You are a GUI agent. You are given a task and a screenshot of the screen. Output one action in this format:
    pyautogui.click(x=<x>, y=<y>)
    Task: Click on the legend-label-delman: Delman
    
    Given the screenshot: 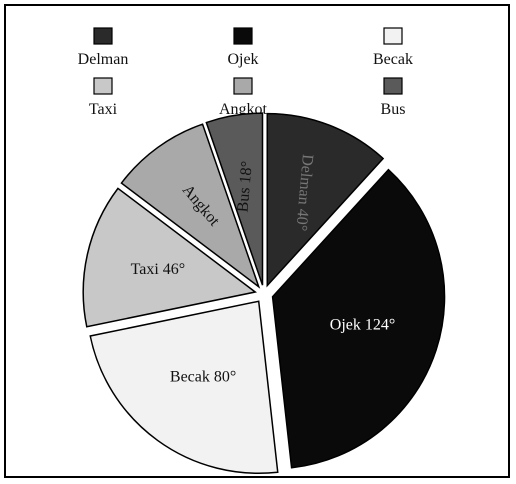 What is the action you would take?
    pyautogui.click(x=103, y=59)
    